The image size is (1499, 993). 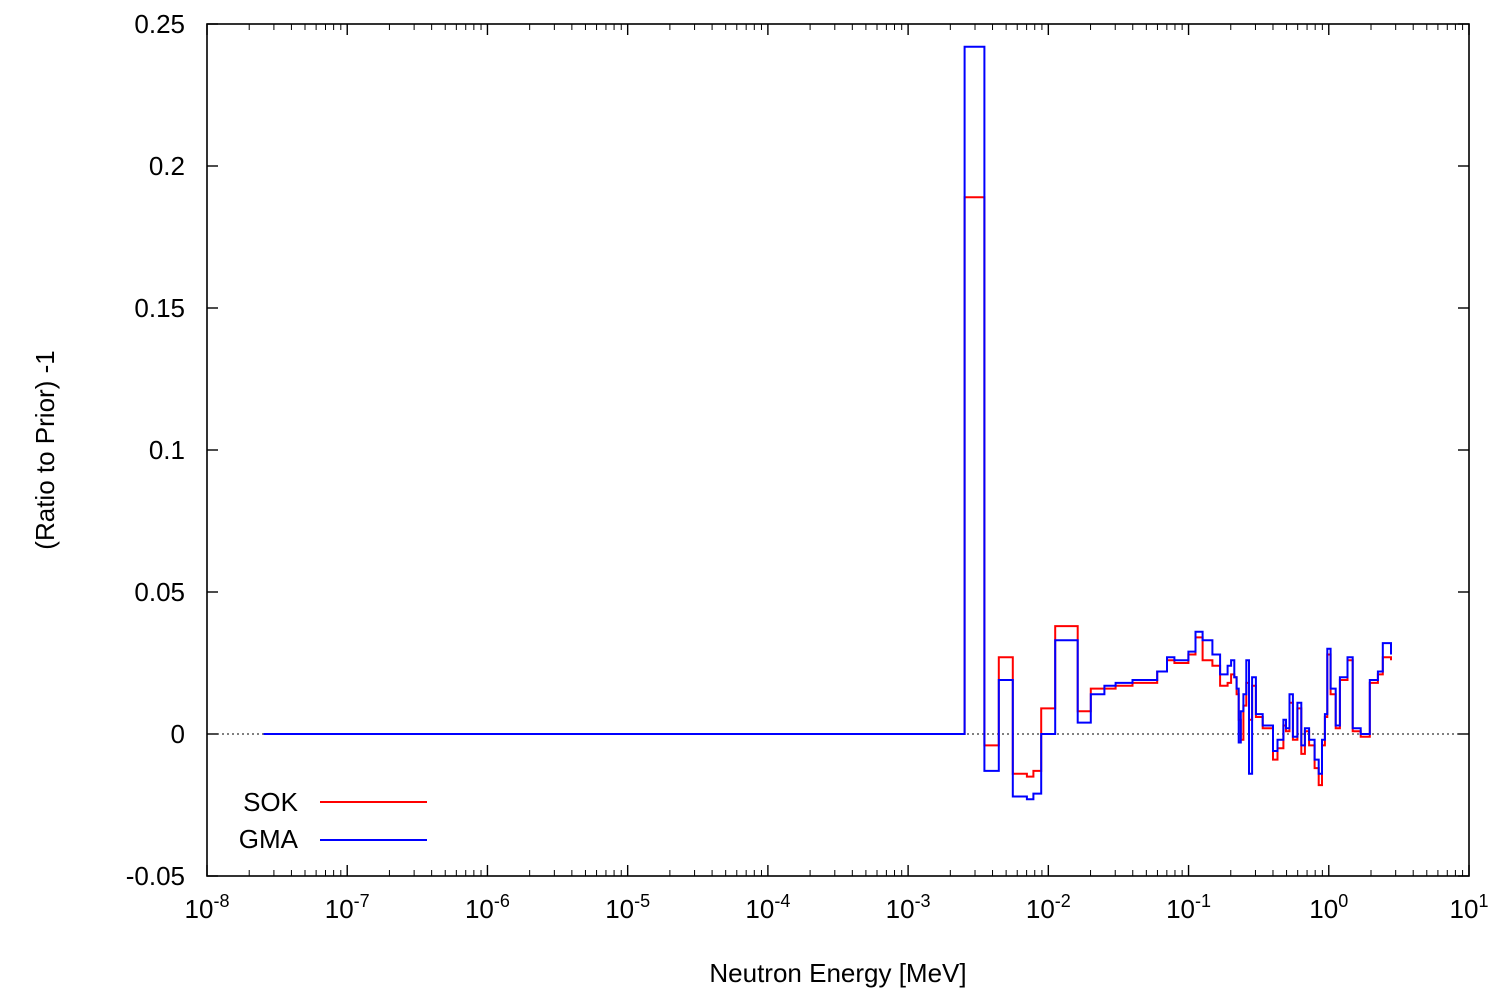 What do you see at coordinates (269, 839) in the screenshot?
I see `legend-label-gma: GMA` at bounding box center [269, 839].